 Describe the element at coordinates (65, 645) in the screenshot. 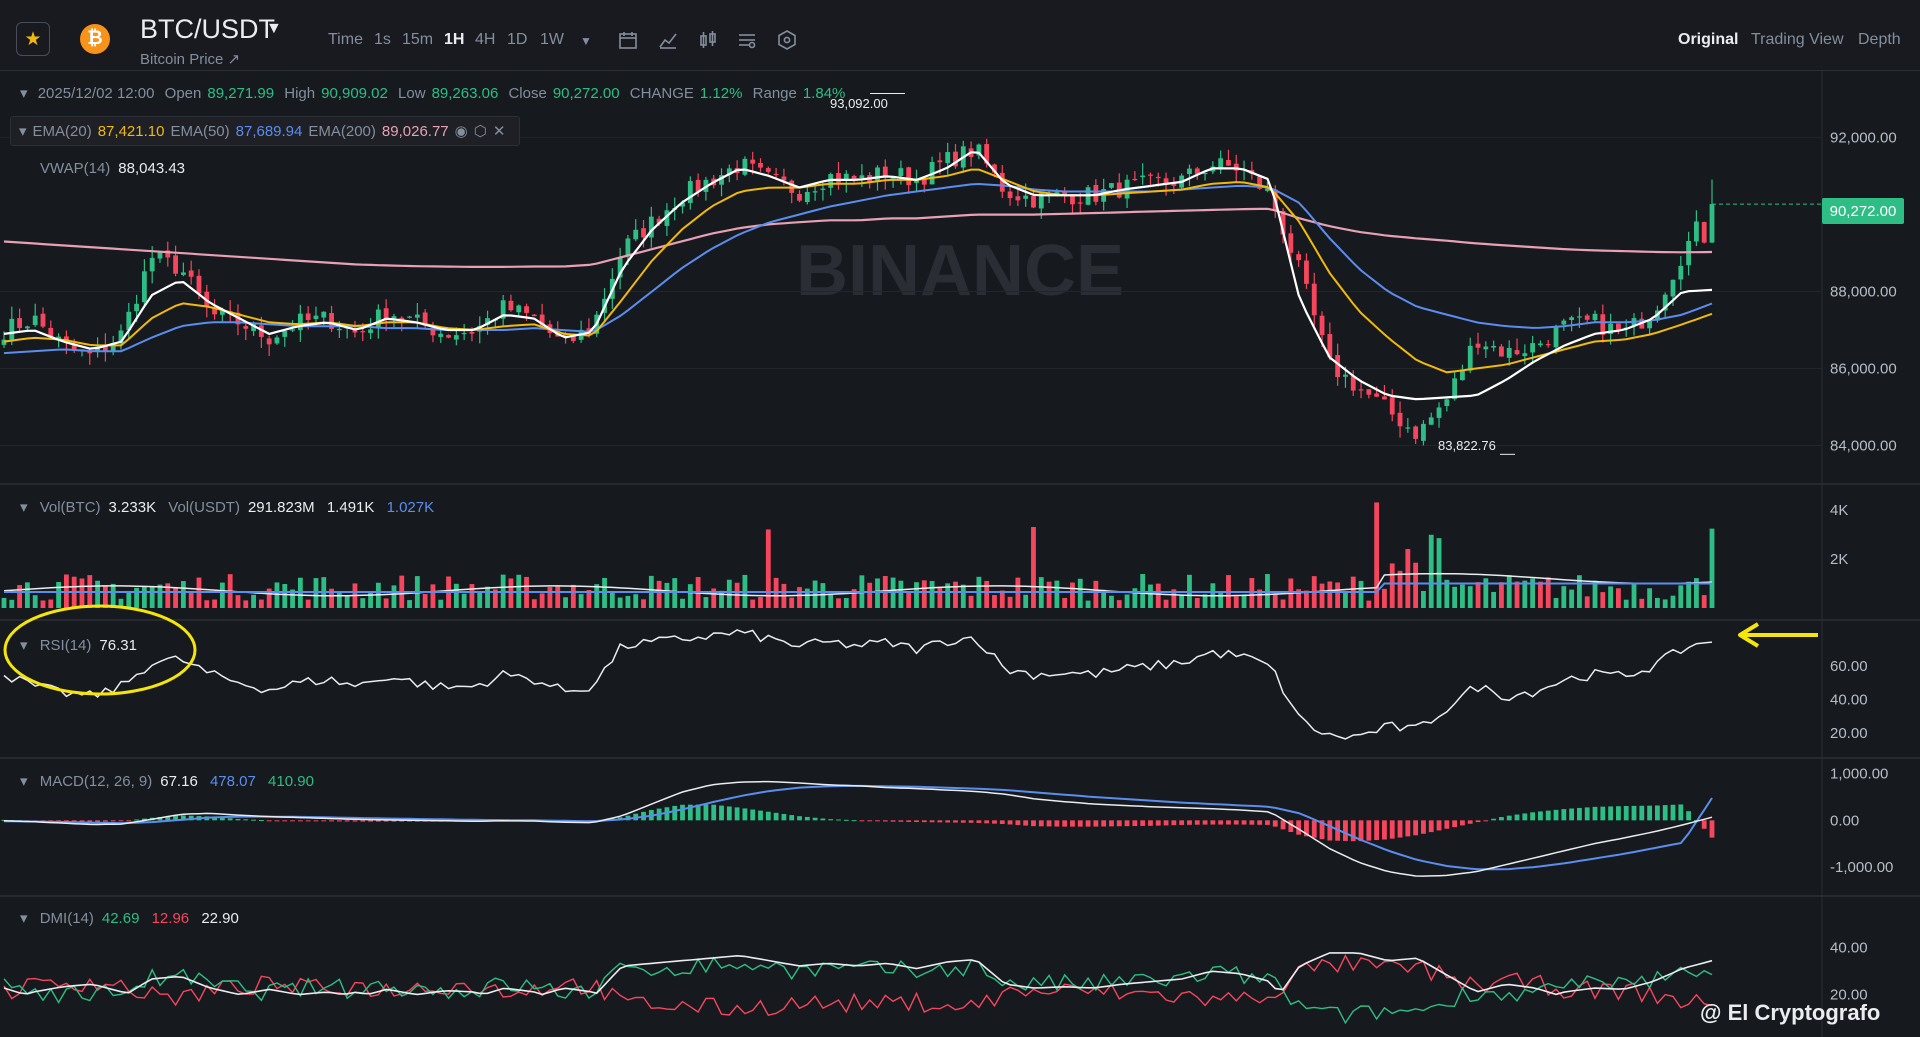

I see `rsi-label: RSI(14)` at that location.